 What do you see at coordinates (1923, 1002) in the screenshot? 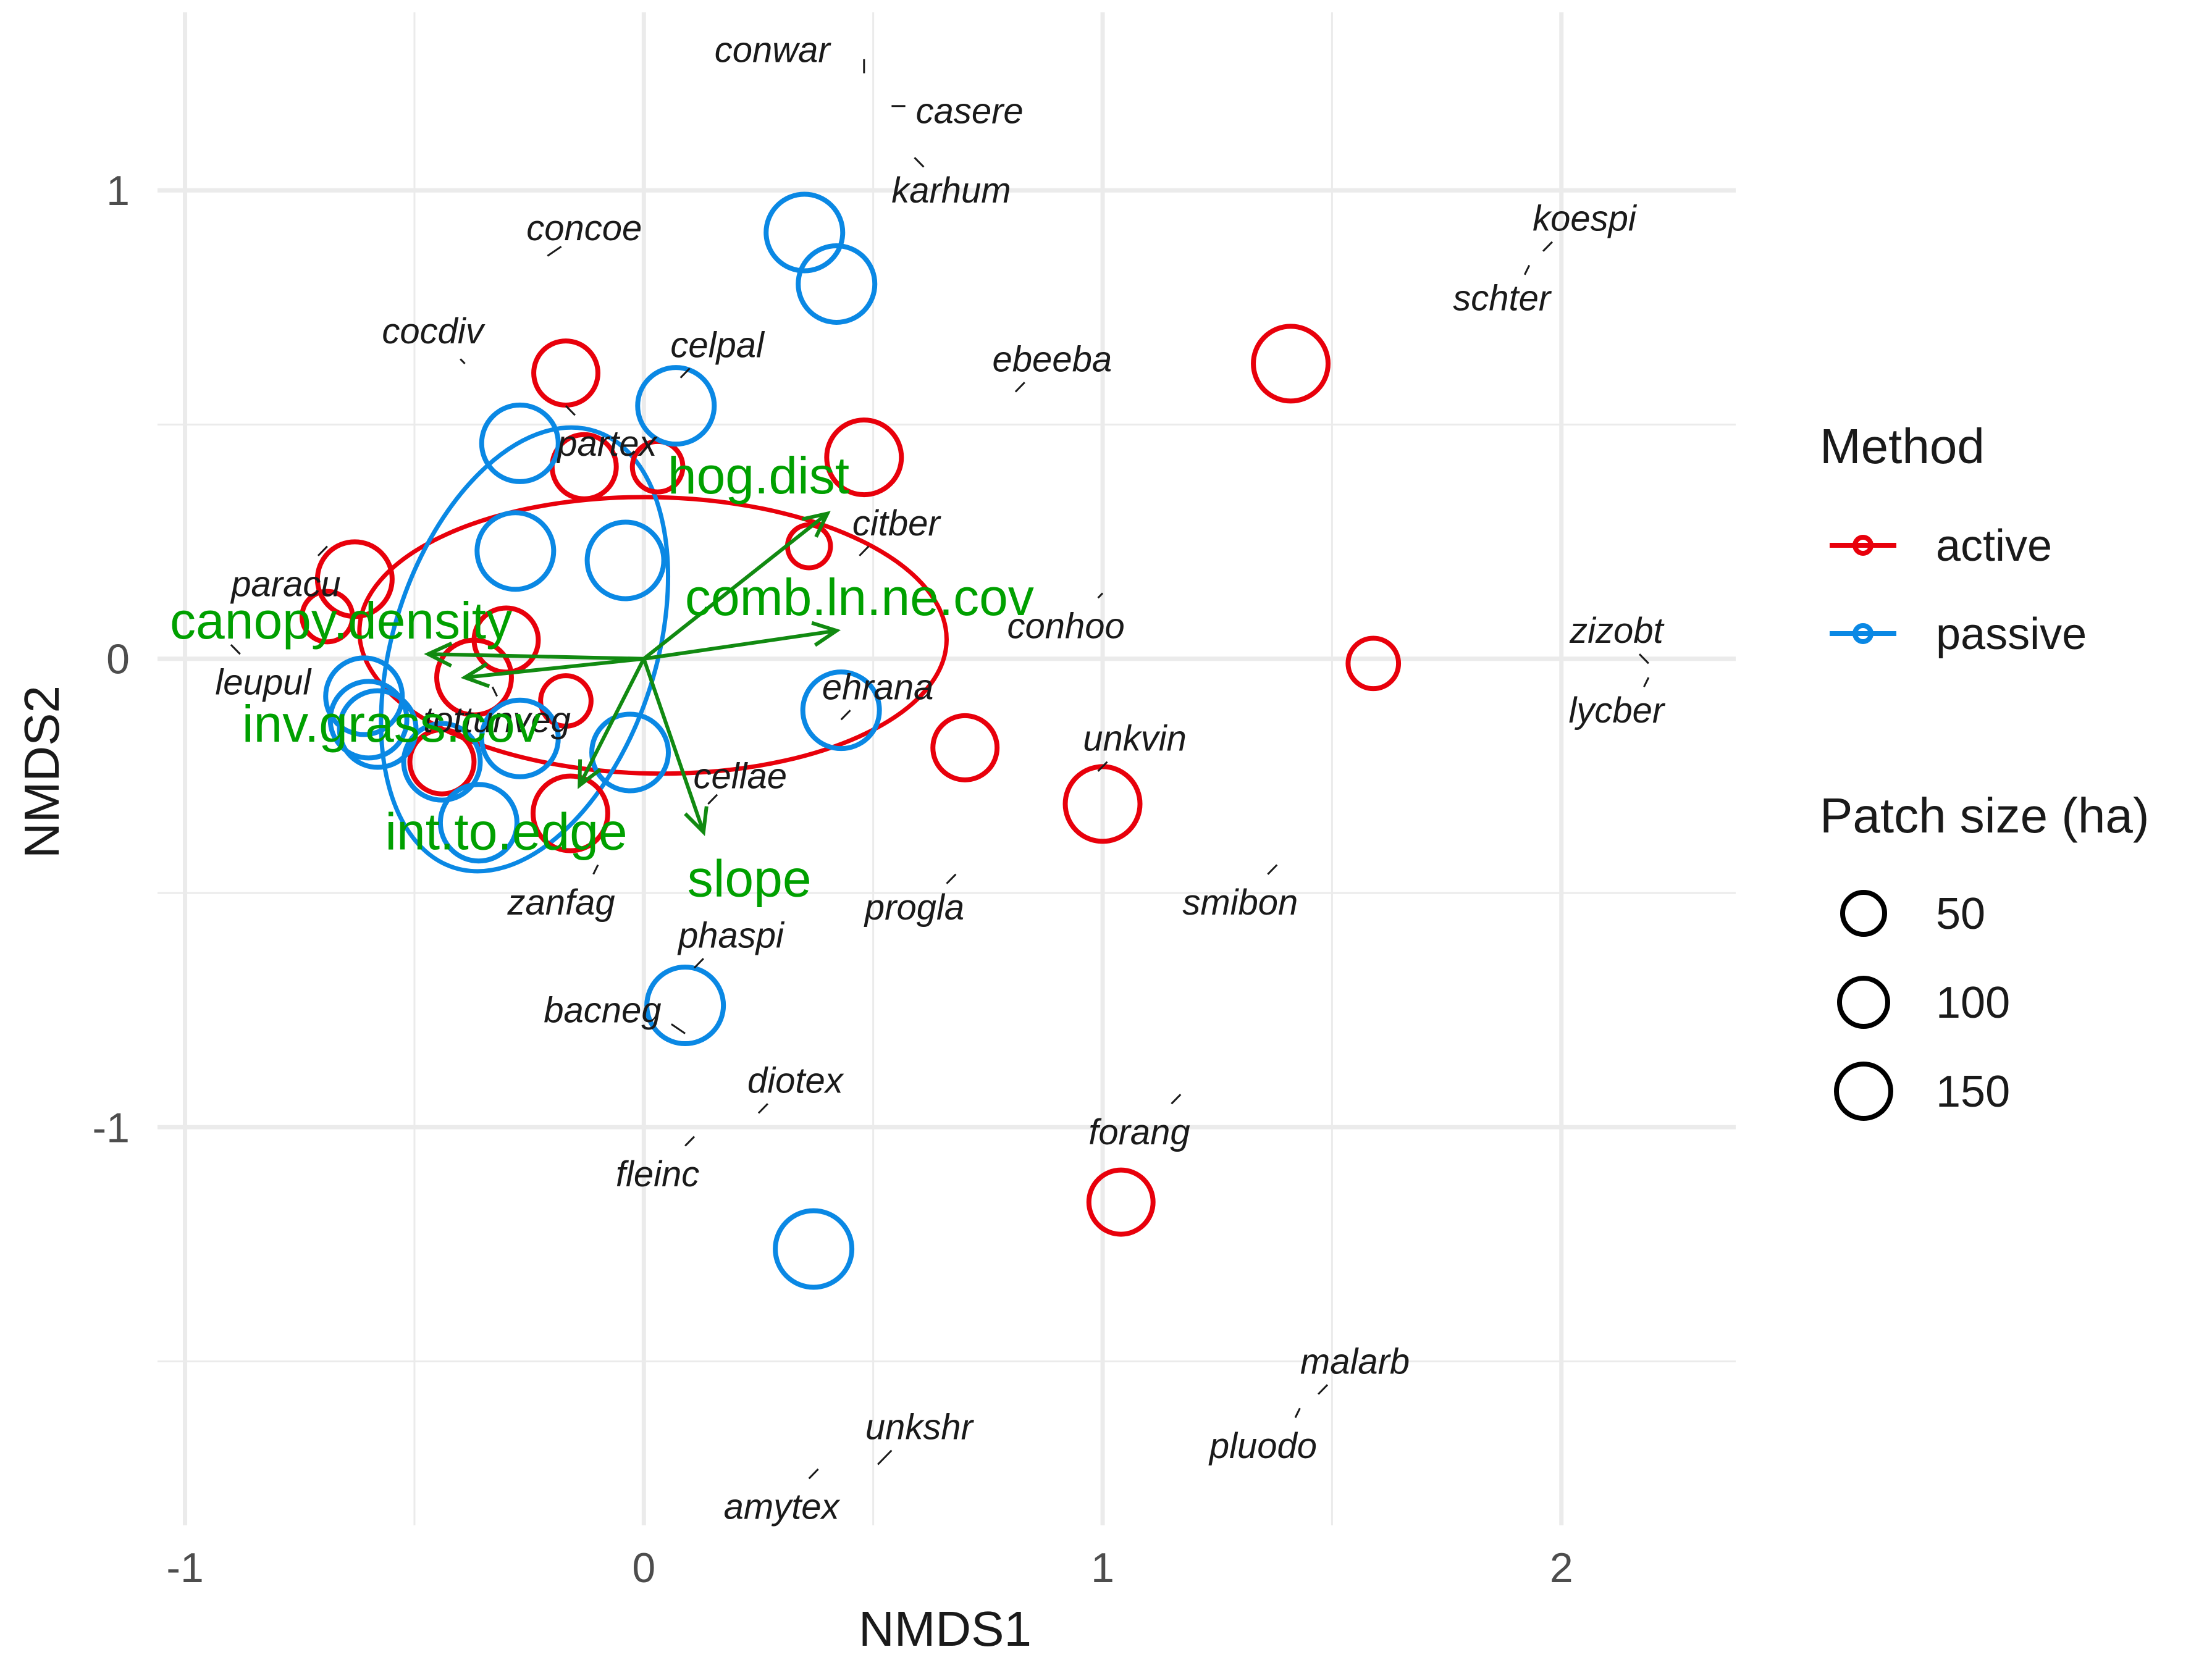
I see `legend-size-100: 100` at bounding box center [1923, 1002].